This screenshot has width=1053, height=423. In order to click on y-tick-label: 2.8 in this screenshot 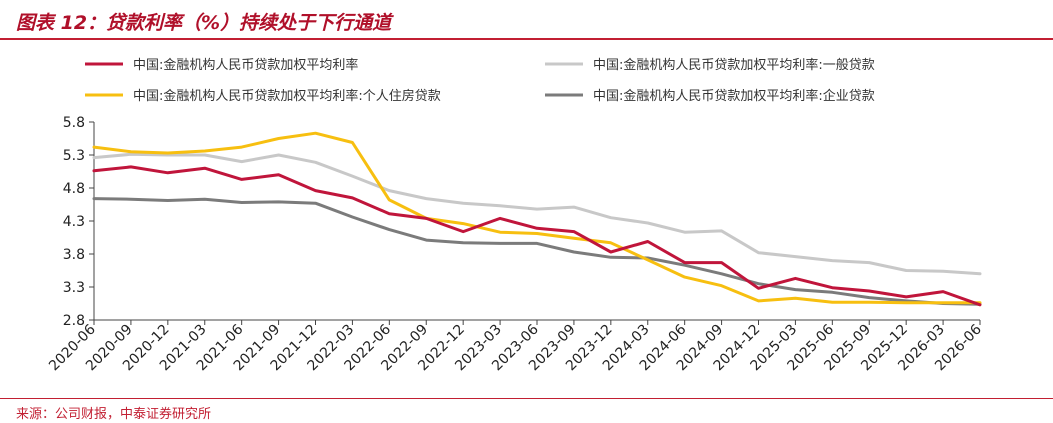, I will do `click(74, 321)`.